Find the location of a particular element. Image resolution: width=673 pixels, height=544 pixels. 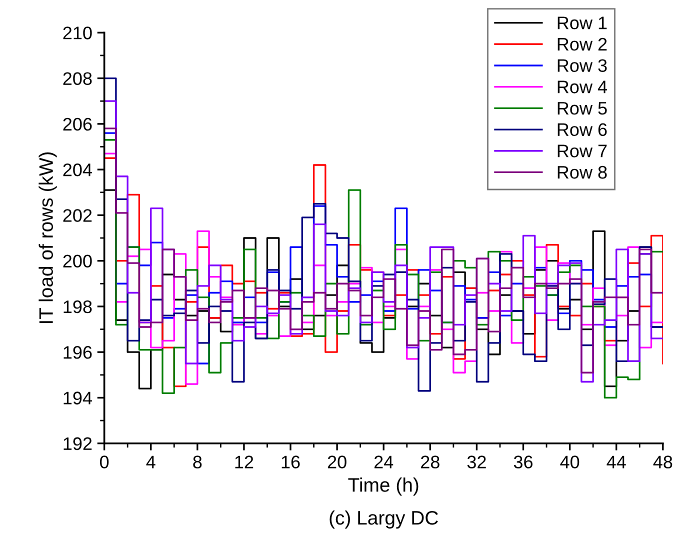

x-axis-title: Time (h) is located at coordinates (383, 487).